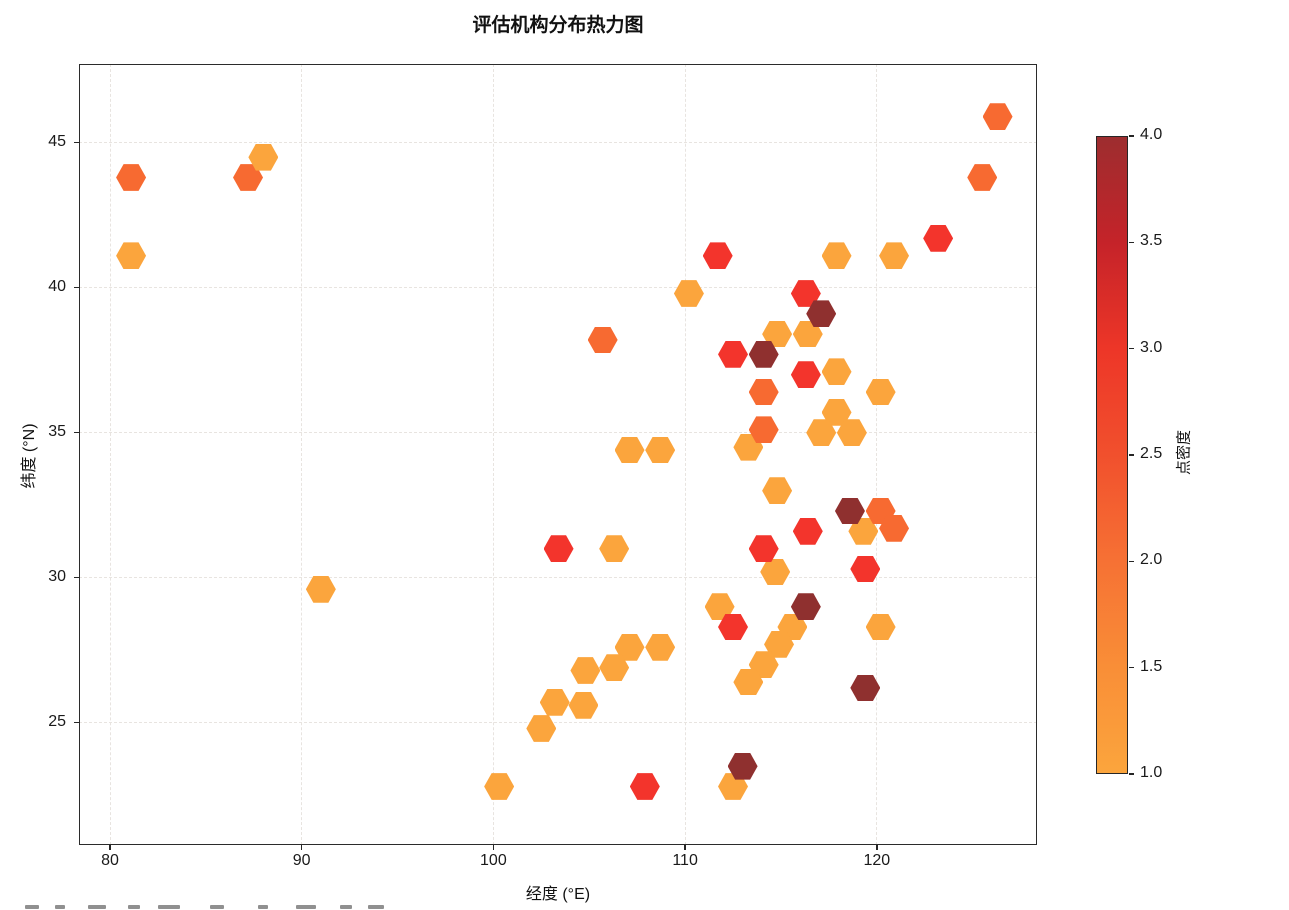  What do you see at coordinates (57, 721) in the screenshot?
I see `y-tick-label-25: 25` at bounding box center [57, 721].